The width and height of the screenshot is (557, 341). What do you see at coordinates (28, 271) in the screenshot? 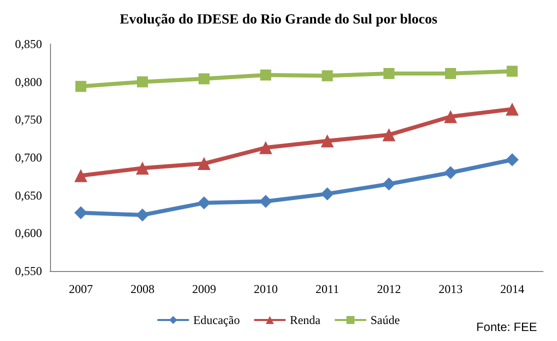
I see `y-tick-label: 0,550` at bounding box center [28, 271].